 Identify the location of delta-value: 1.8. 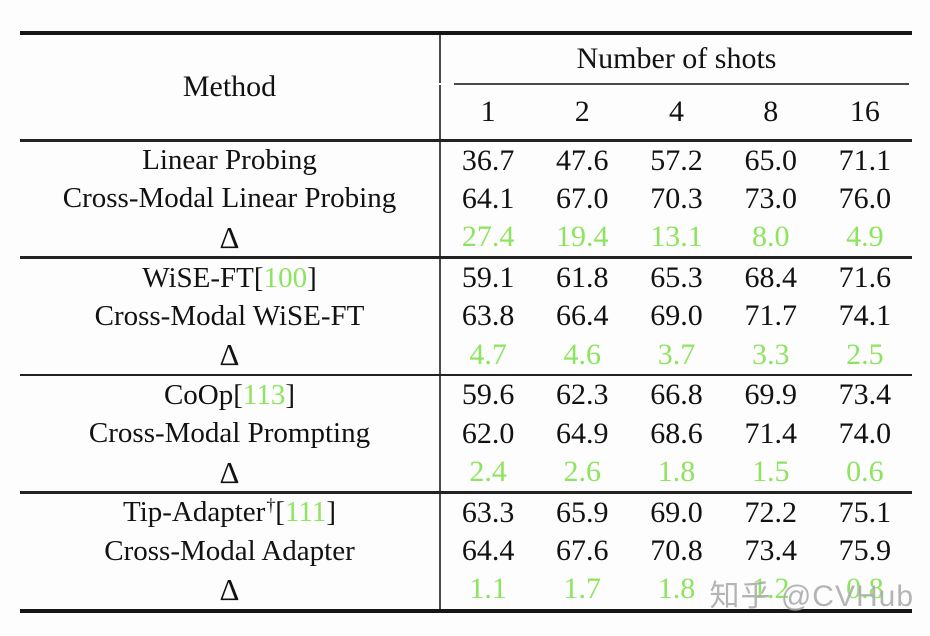
(676, 472).